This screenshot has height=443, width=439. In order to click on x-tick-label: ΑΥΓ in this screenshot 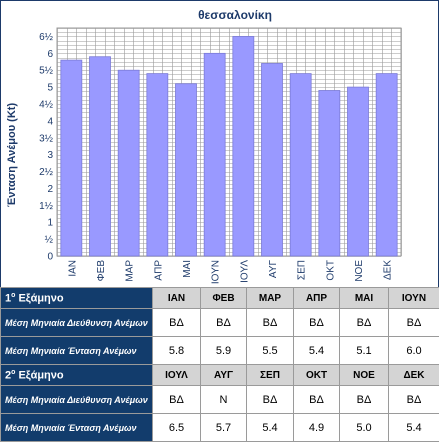, I will do `click(273, 269)`.